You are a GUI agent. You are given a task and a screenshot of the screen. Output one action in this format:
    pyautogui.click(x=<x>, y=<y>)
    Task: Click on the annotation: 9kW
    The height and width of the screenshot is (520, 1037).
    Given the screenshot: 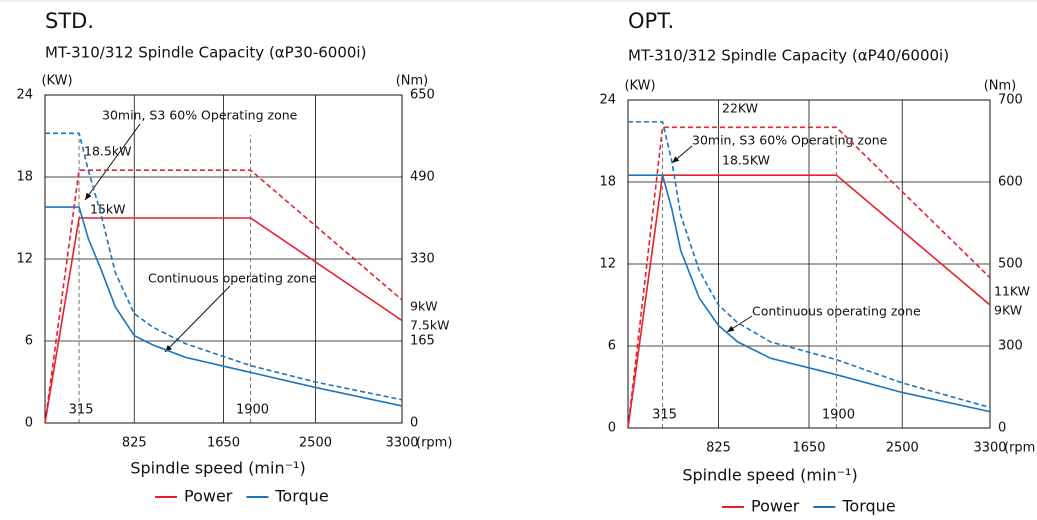 What is the action you would take?
    pyautogui.click(x=424, y=306)
    